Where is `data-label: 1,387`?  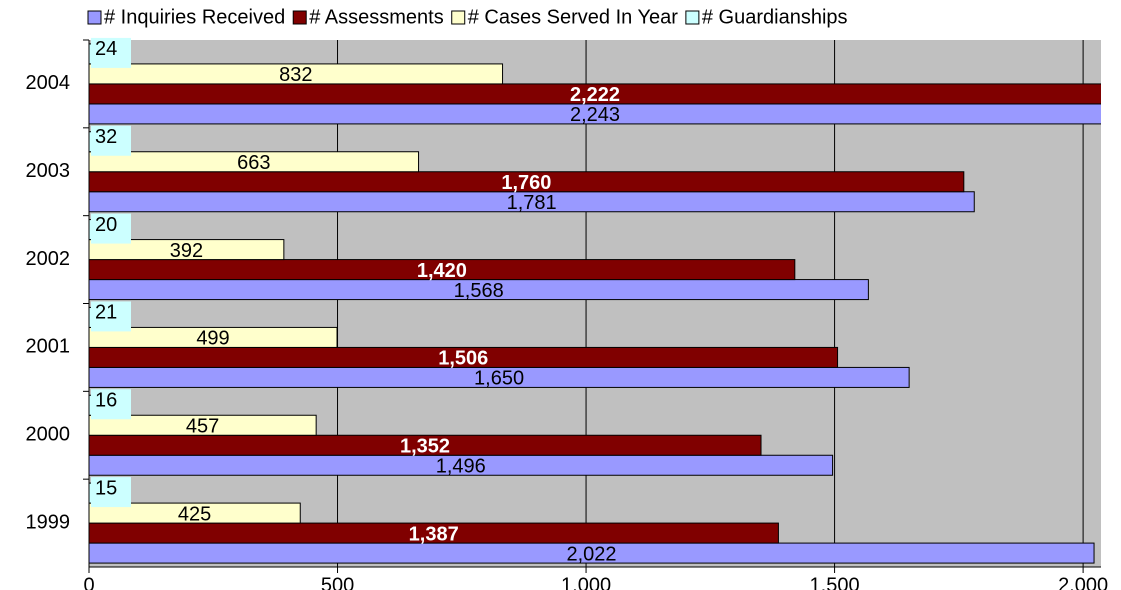
data-label: 1,387 is located at coordinates (434, 534).